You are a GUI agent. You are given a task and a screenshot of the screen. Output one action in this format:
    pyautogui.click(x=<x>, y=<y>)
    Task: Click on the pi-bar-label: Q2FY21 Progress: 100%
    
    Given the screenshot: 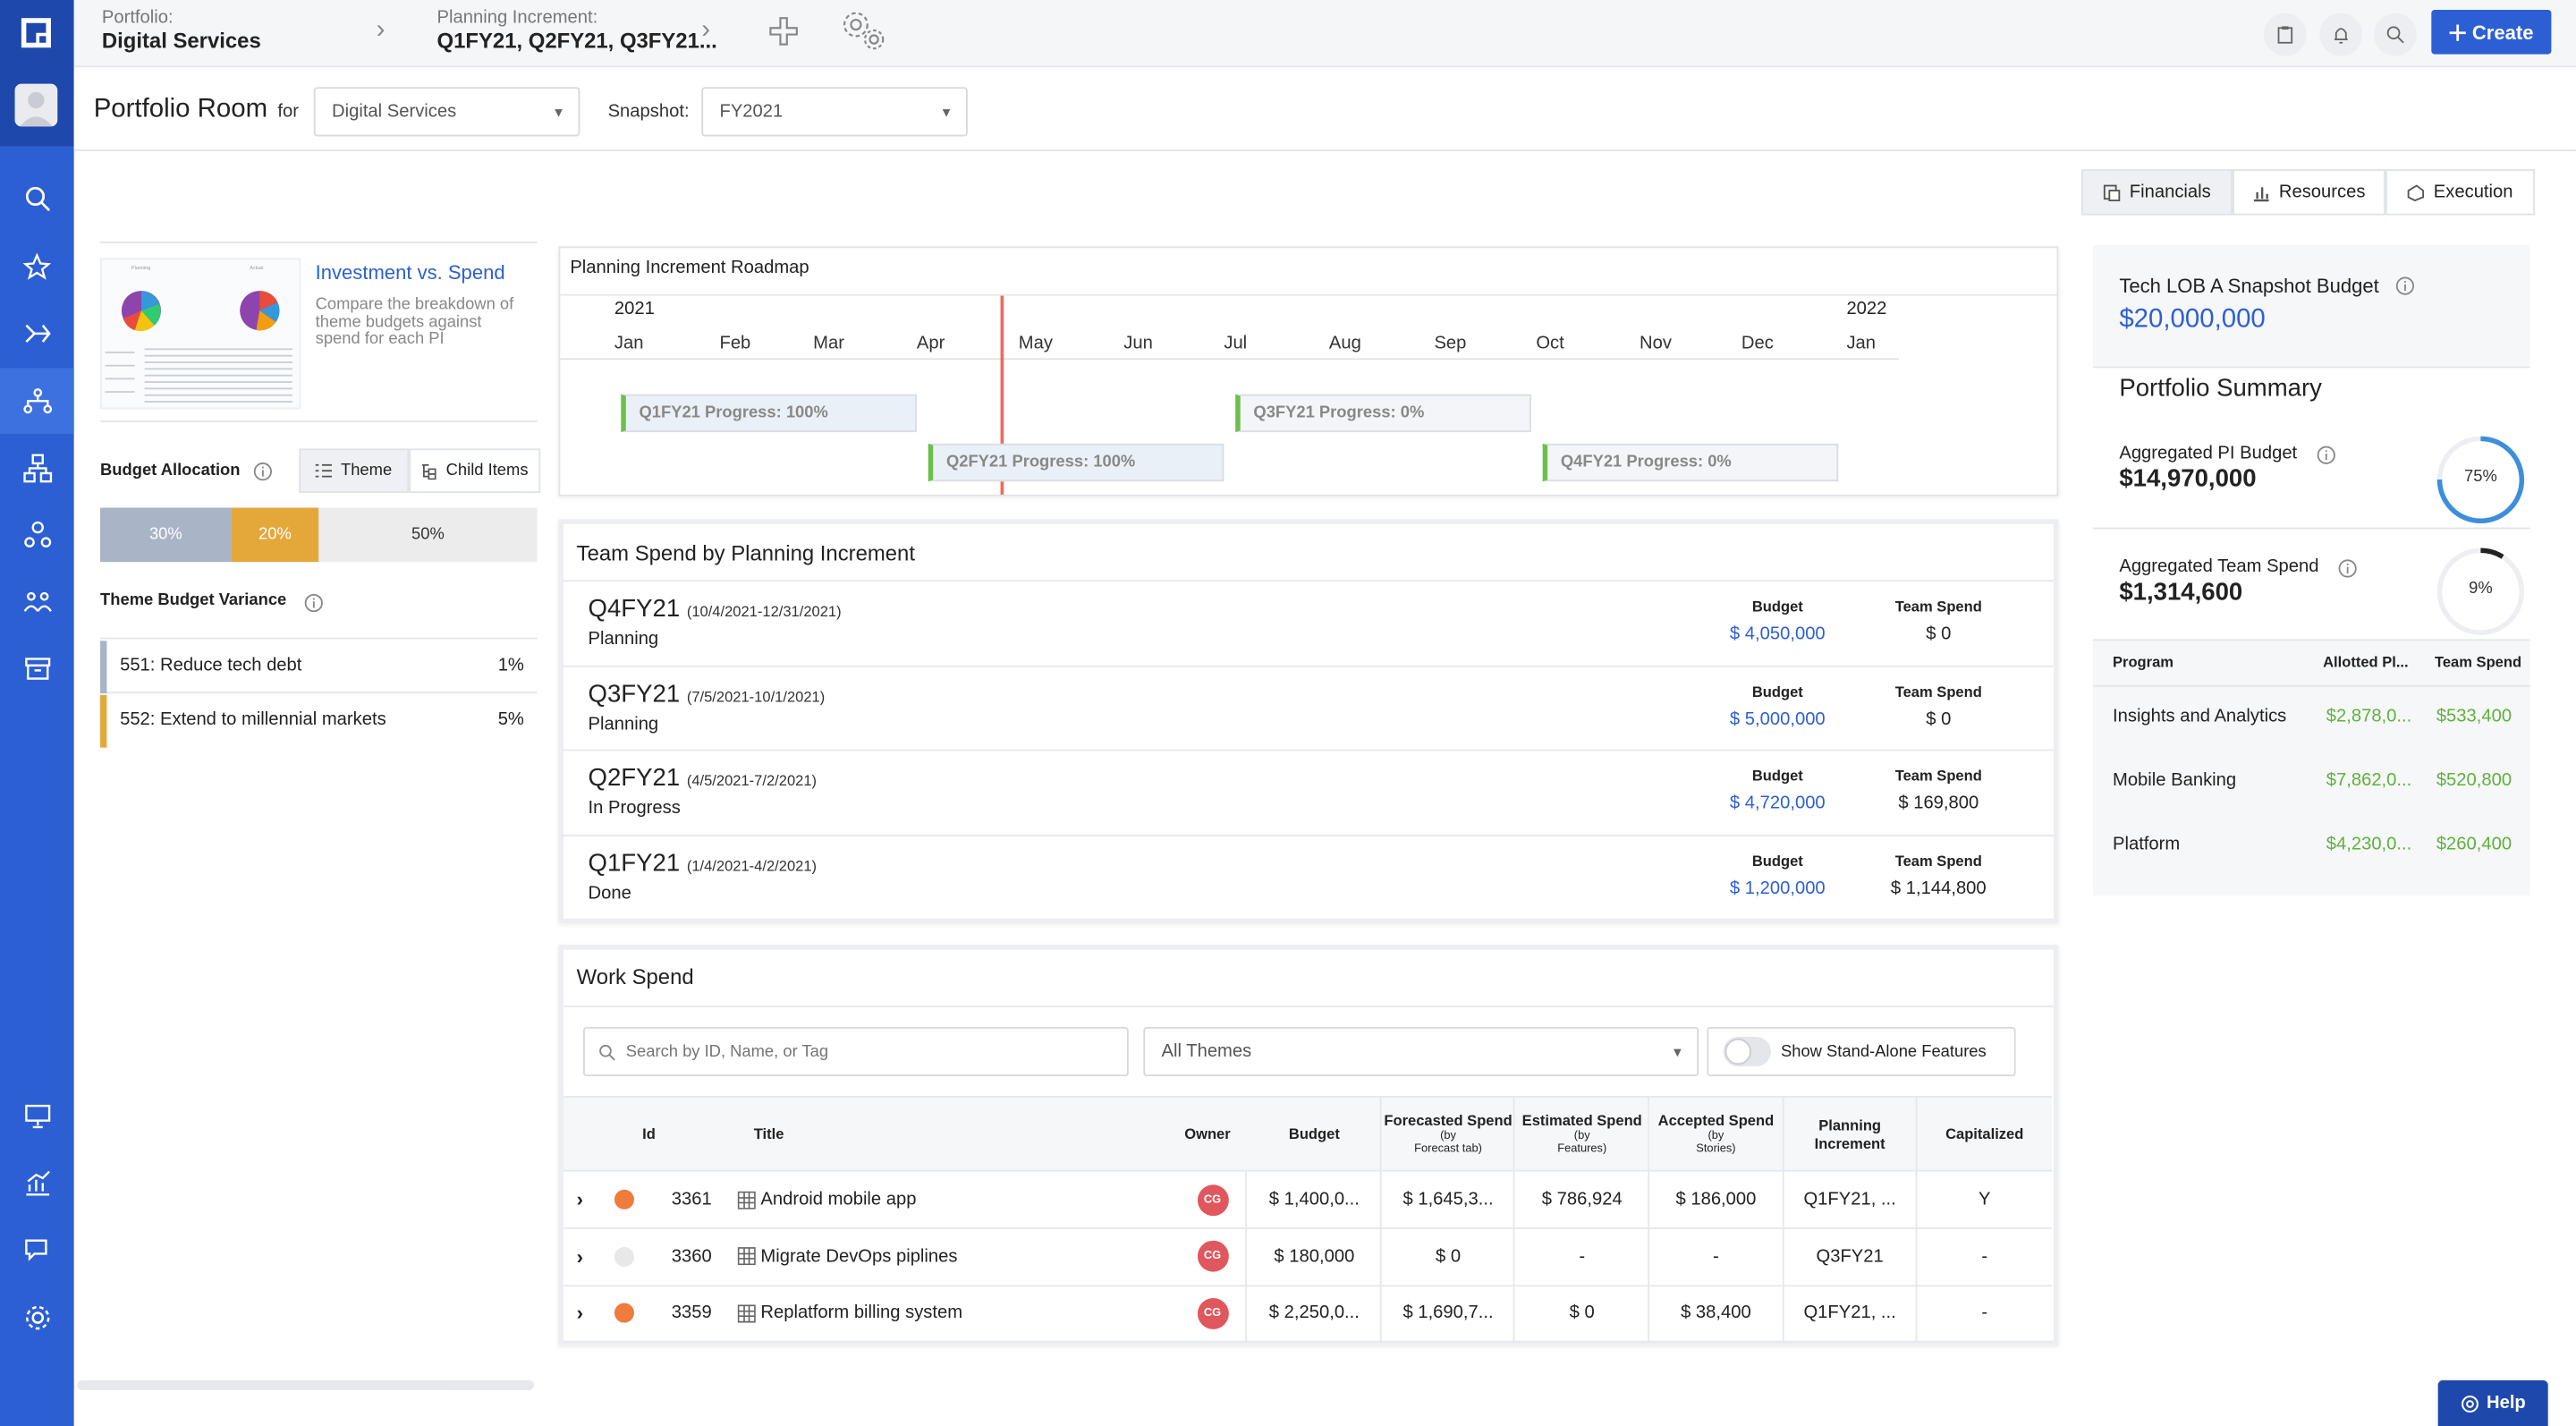 What is the action you would take?
    pyautogui.click(x=1040, y=463)
    